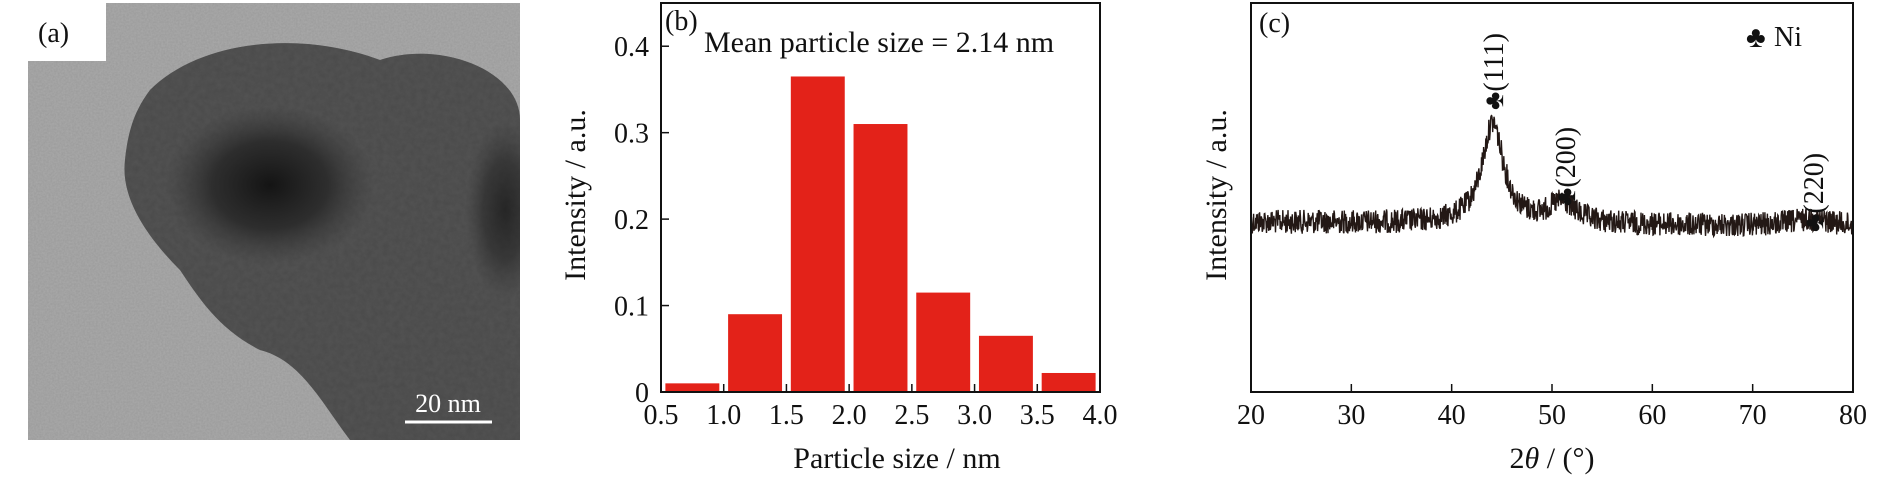  What do you see at coordinates (661, 415) in the screenshot?
I see `histogram-x-tick-label: 0.5` at bounding box center [661, 415].